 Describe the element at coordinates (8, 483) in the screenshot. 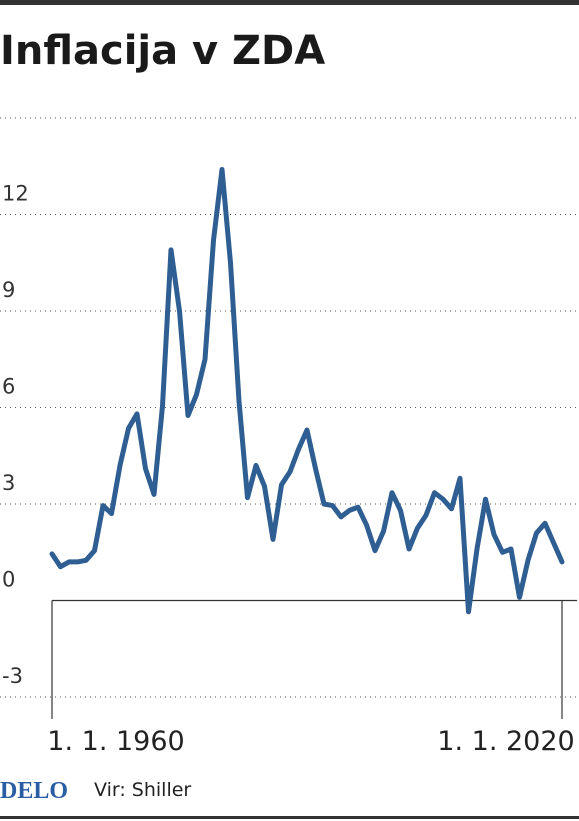

I see `y-tick-label: 3` at that location.